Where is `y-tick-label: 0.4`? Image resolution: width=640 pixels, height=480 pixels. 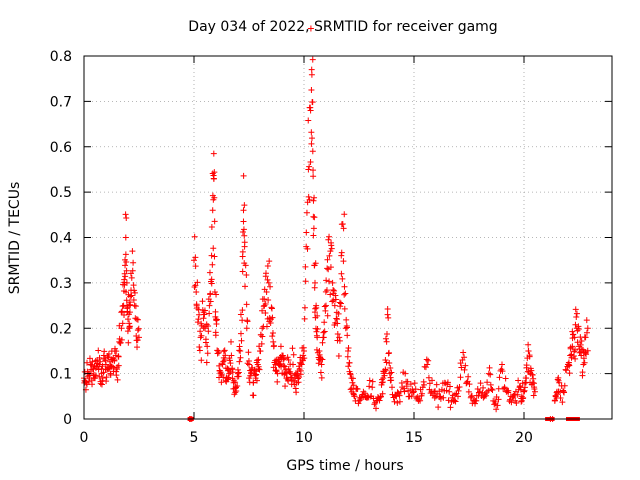
y-tick-label: 0.4 is located at coordinates (61, 239).